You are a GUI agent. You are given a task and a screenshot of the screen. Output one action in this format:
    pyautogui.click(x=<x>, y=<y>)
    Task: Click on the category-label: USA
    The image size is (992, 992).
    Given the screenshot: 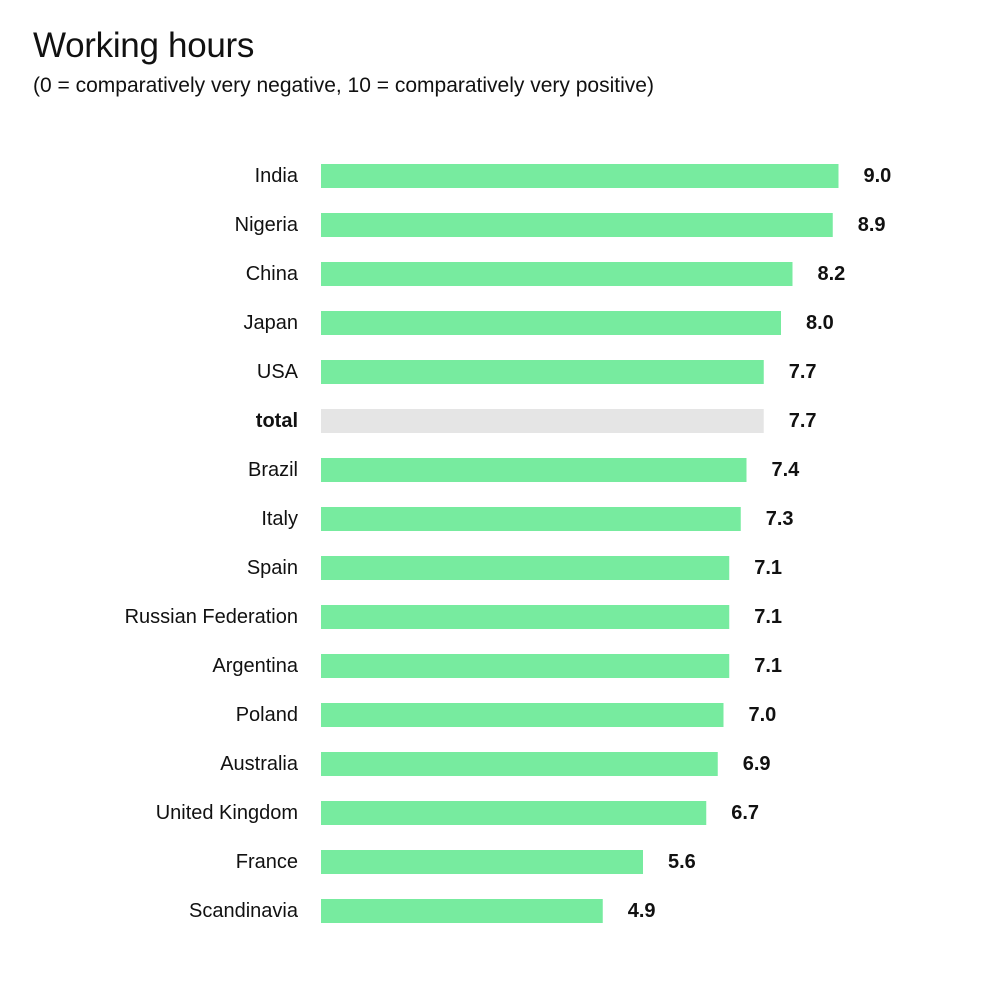 What is the action you would take?
    pyautogui.click(x=278, y=372)
    